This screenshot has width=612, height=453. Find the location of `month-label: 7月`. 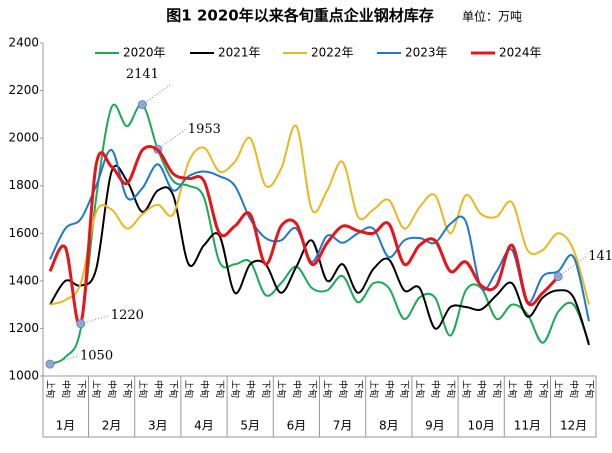

month-label: 7月 is located at coordinates (343, 426).